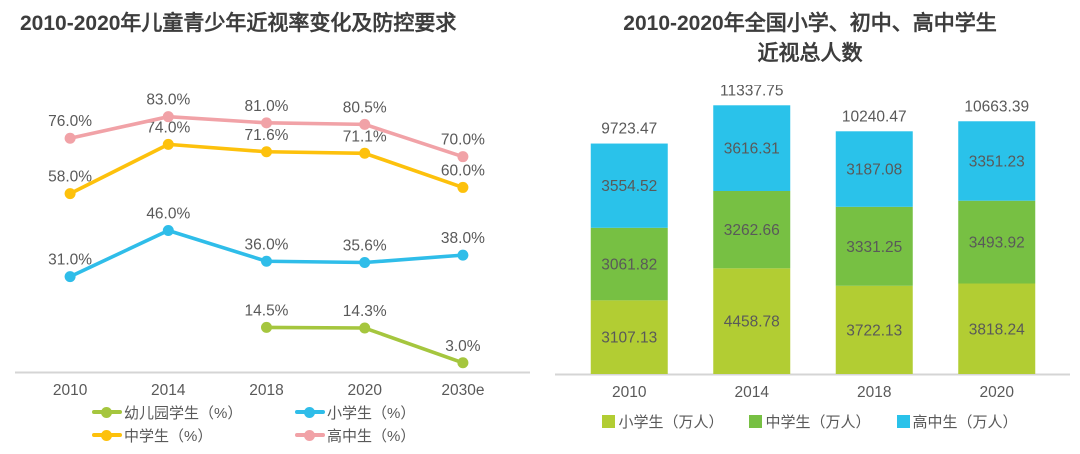 This screenshot has width=1080, height=454. I want to click on bar-chart-title-line2: 近视总人数, so click(810, 53).